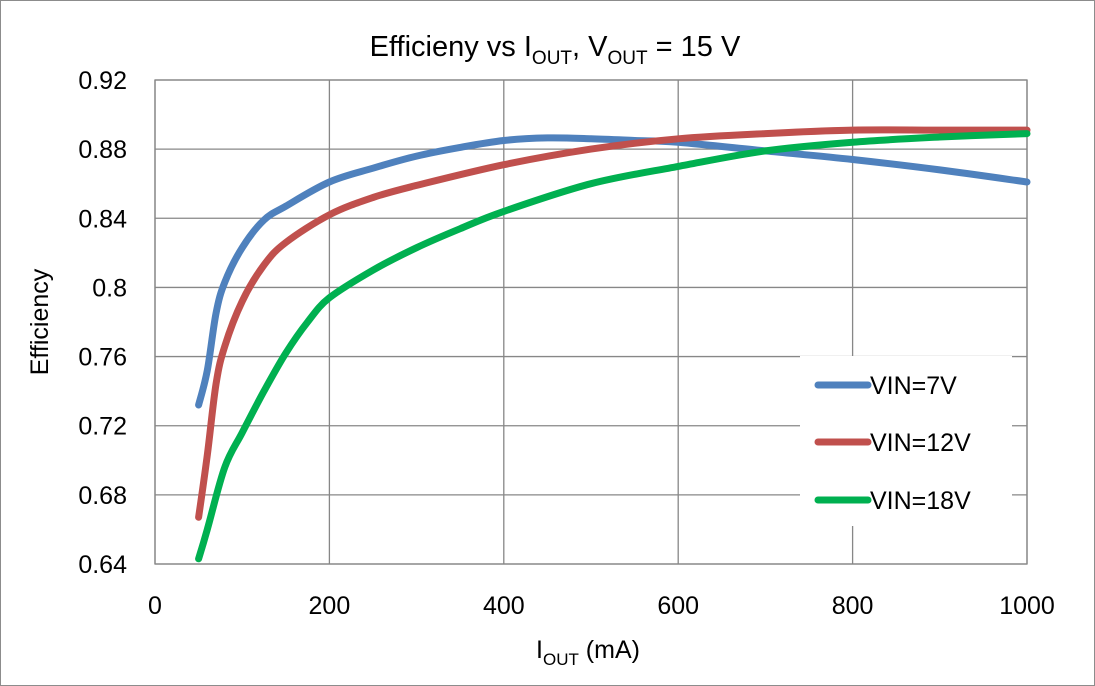  I want to click on x-label-main: I, so click(539, 650).